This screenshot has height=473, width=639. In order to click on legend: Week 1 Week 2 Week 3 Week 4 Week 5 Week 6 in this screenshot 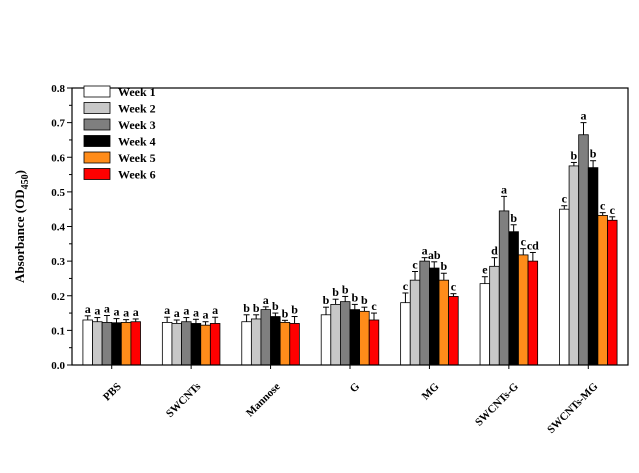, I will do `click(119, 133)`.